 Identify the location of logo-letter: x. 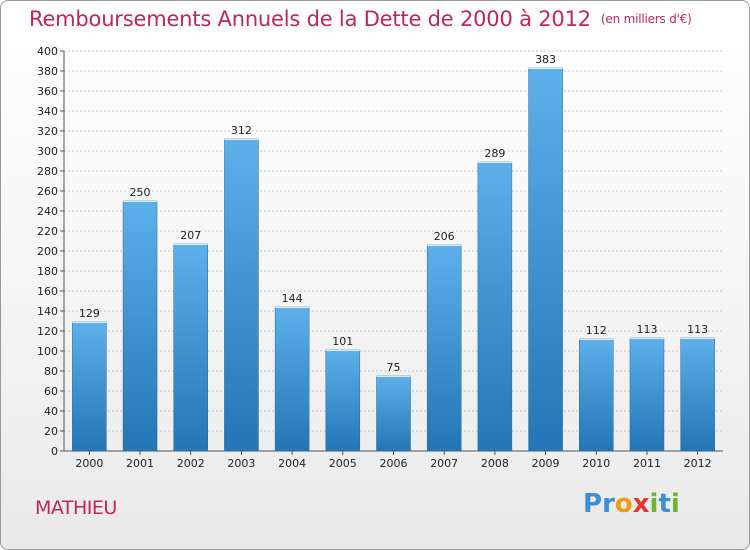
(641, 504).